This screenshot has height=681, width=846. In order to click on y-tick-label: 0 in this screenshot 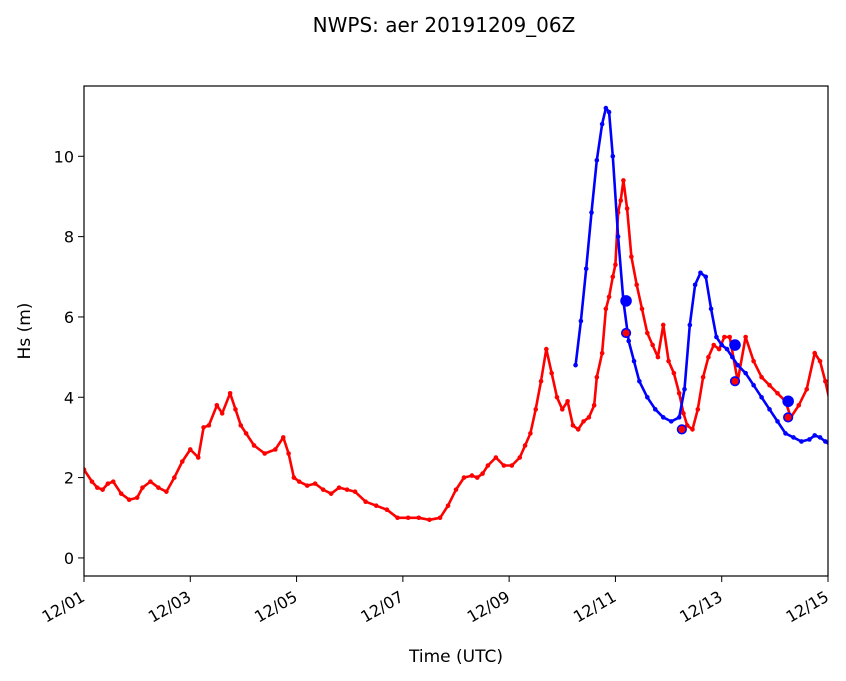, I will do `click(69, 558)`.